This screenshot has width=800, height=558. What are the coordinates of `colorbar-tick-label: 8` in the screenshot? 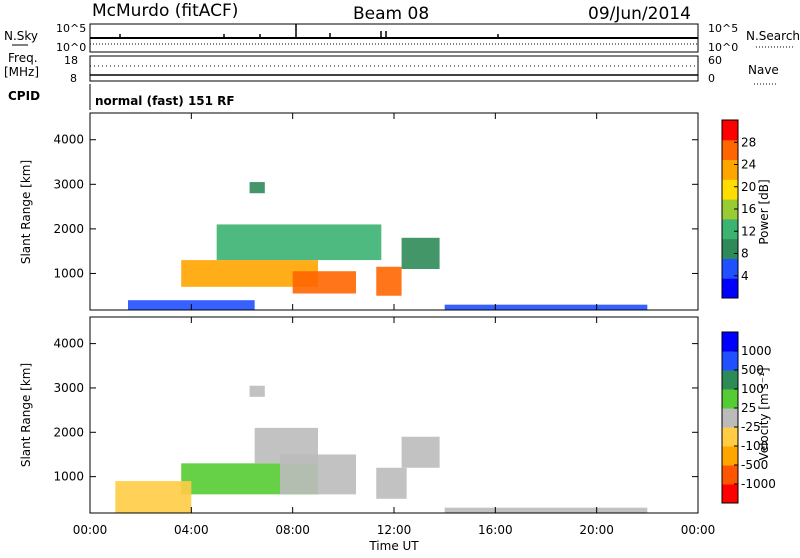 It's located at (745, 254).